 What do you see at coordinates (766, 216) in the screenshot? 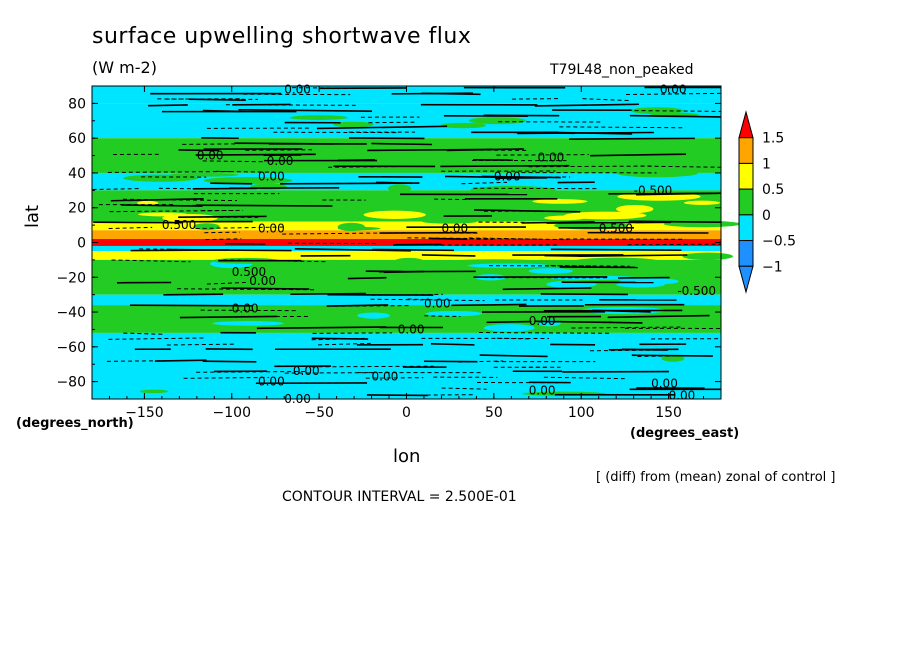
I see `colorbar-label: 0` at bounding box center [766, 216].